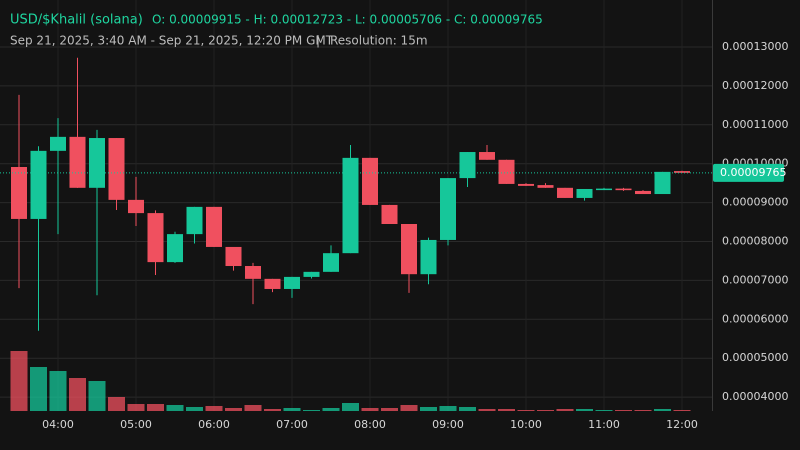 This screenshot has width=800, height=450. Describe the element at coordinates (755, 357) in the screenshot. I see `y-tick-label: 0.00005000` at that location.